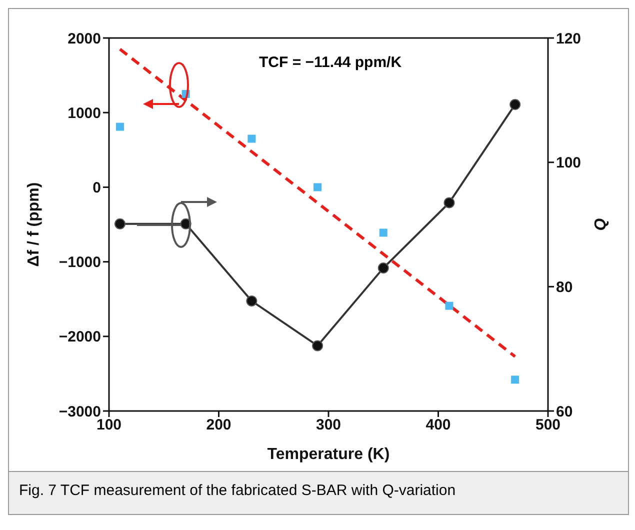  Describe the element at coordinates (318, 492) in the screenshot. I see `caption: Fig. 7 TCF measurement of the fabricated S-BAR with Q-variation` at that location.